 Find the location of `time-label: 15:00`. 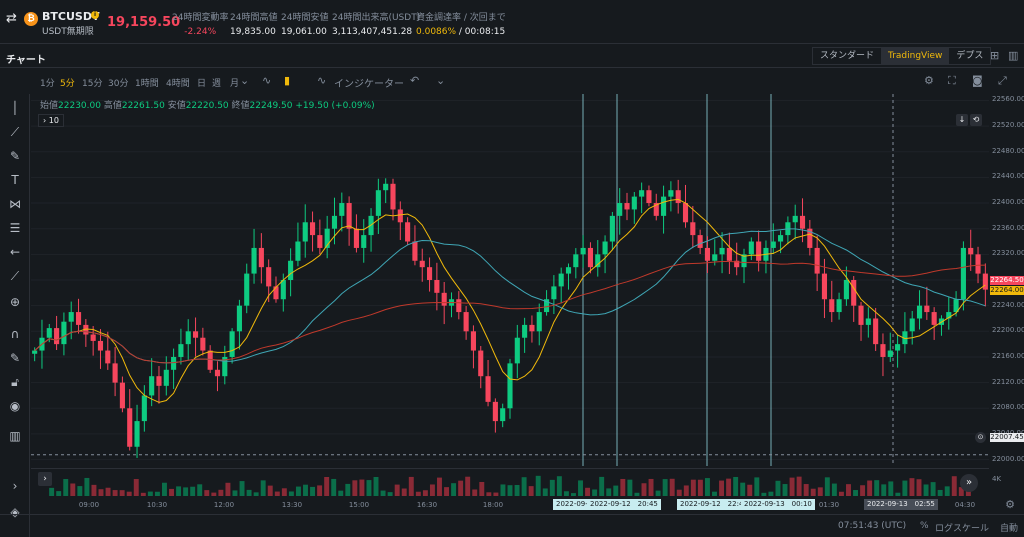

time-label: 15:00 is located at coordinates (359, 505).